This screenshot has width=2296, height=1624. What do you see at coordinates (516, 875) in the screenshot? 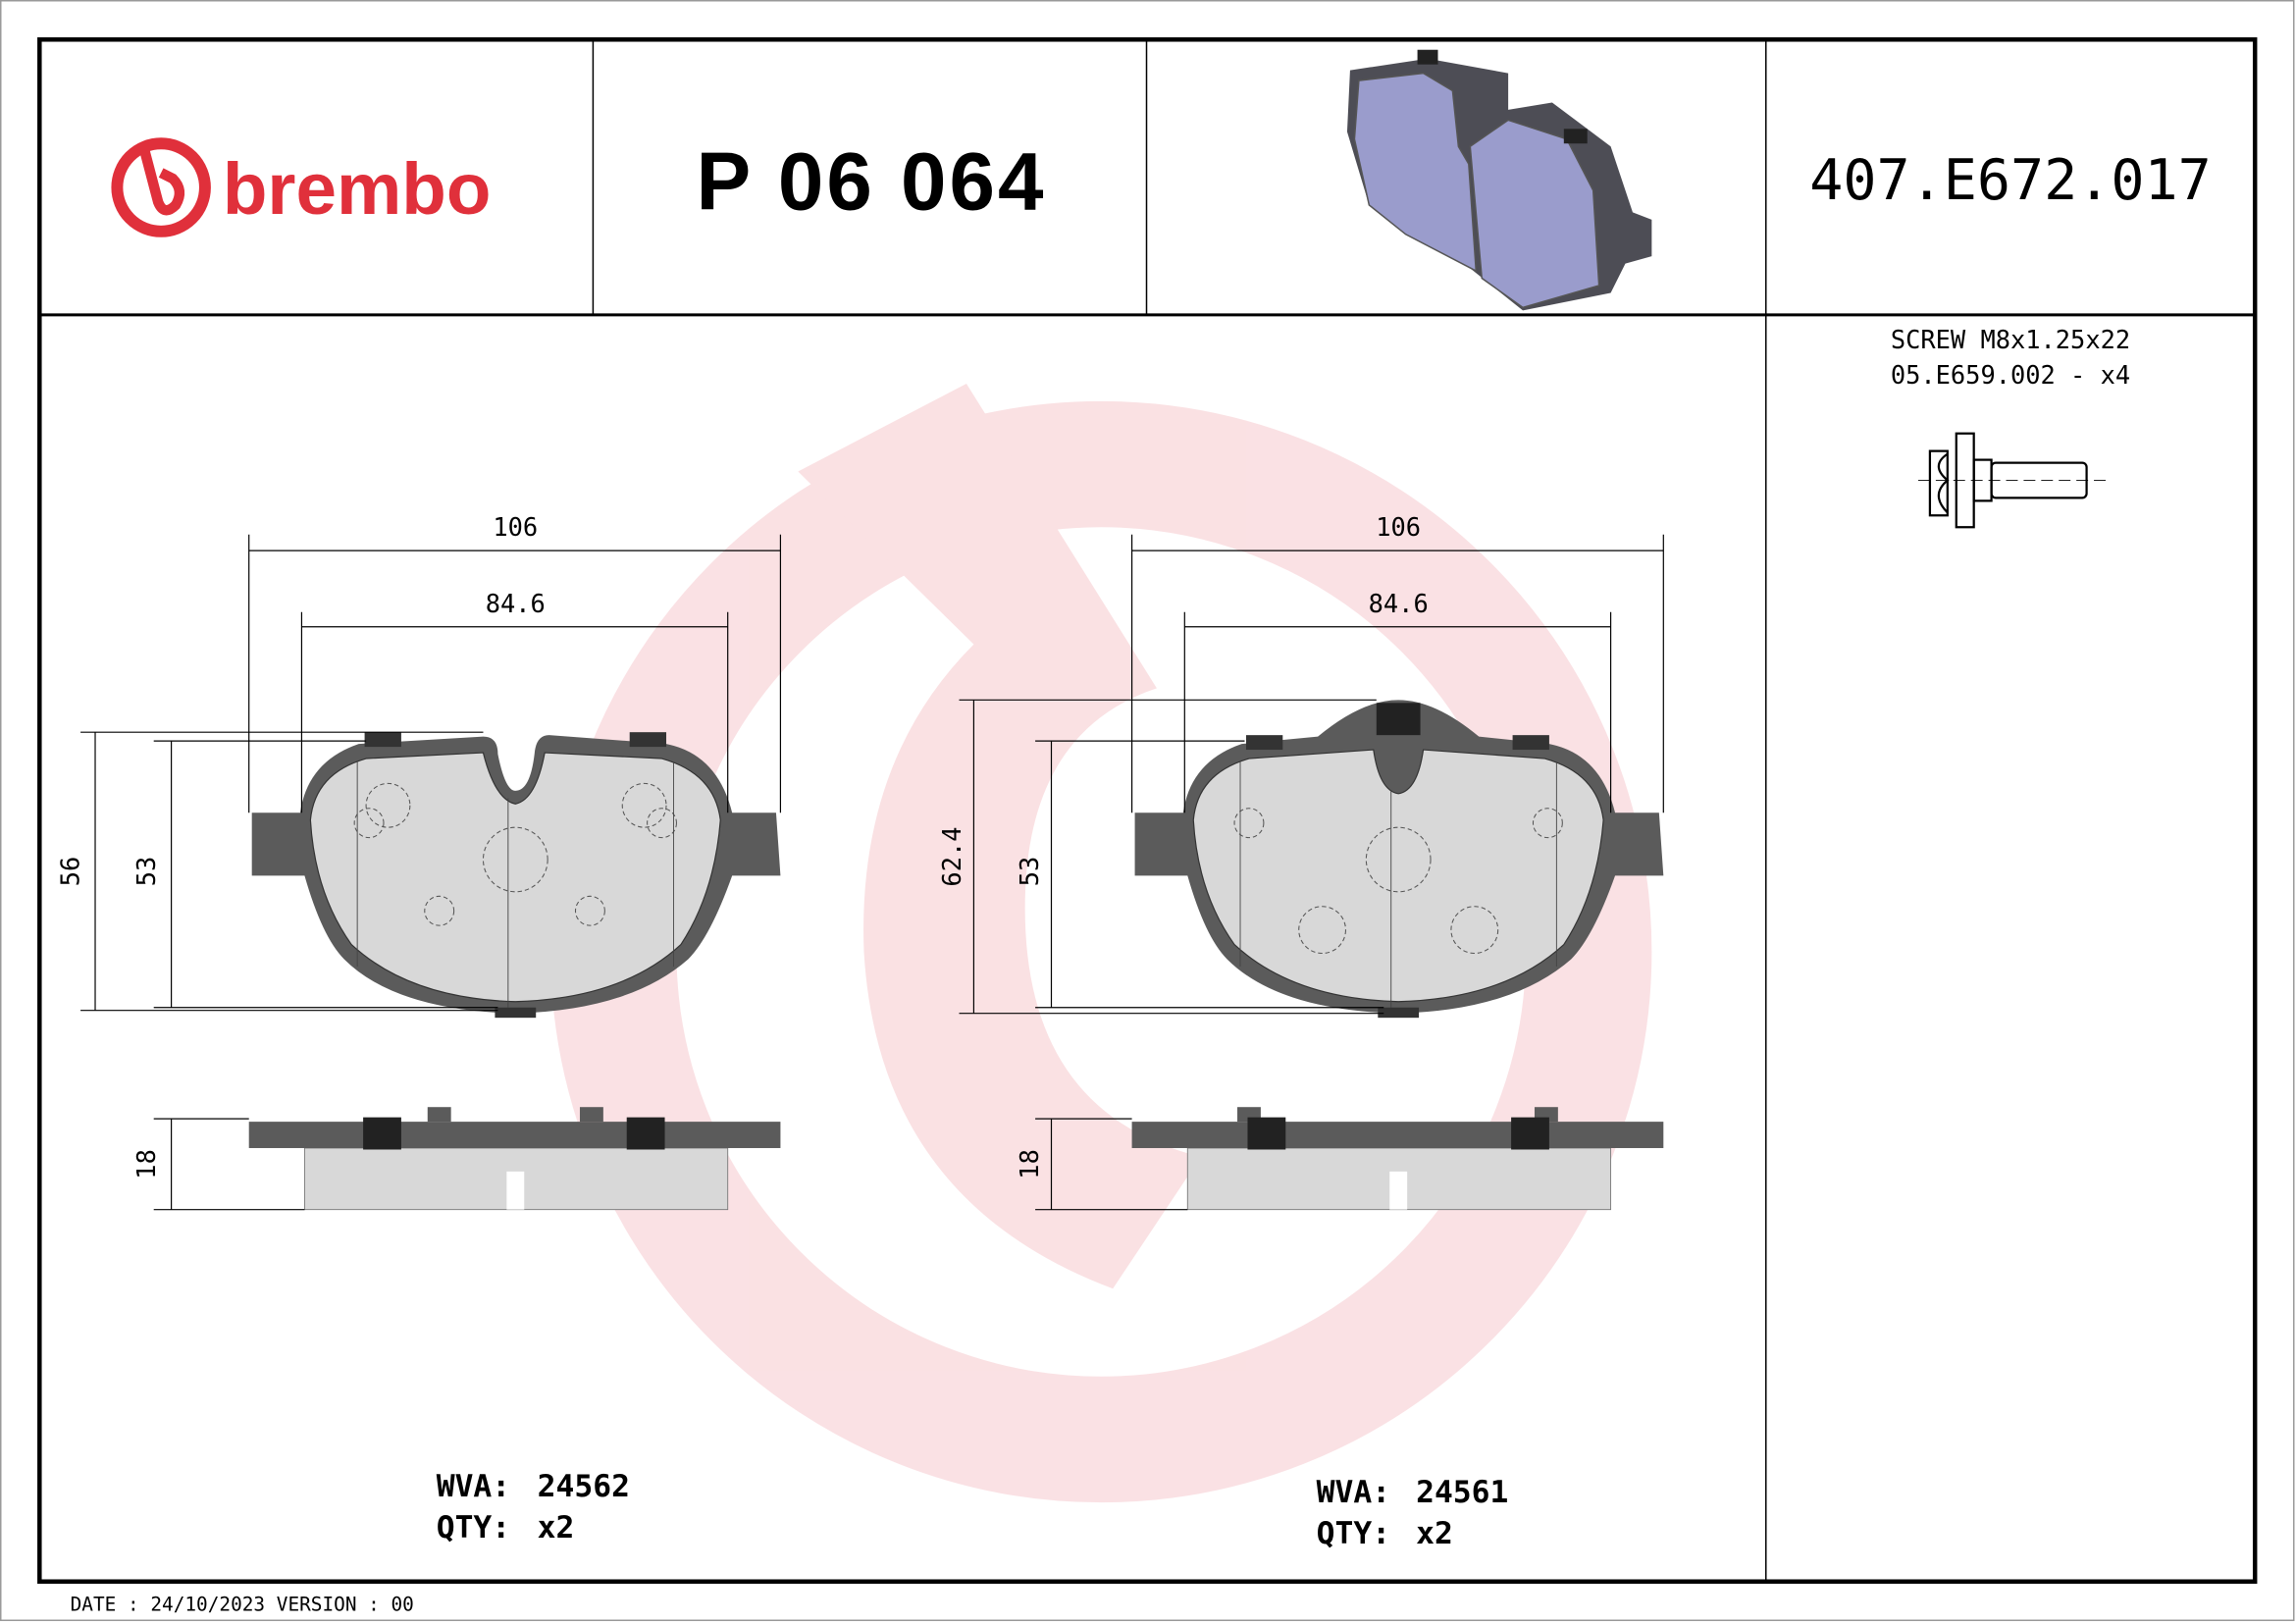
I see `pad-left-front-view` at bounding box center [516, 875].